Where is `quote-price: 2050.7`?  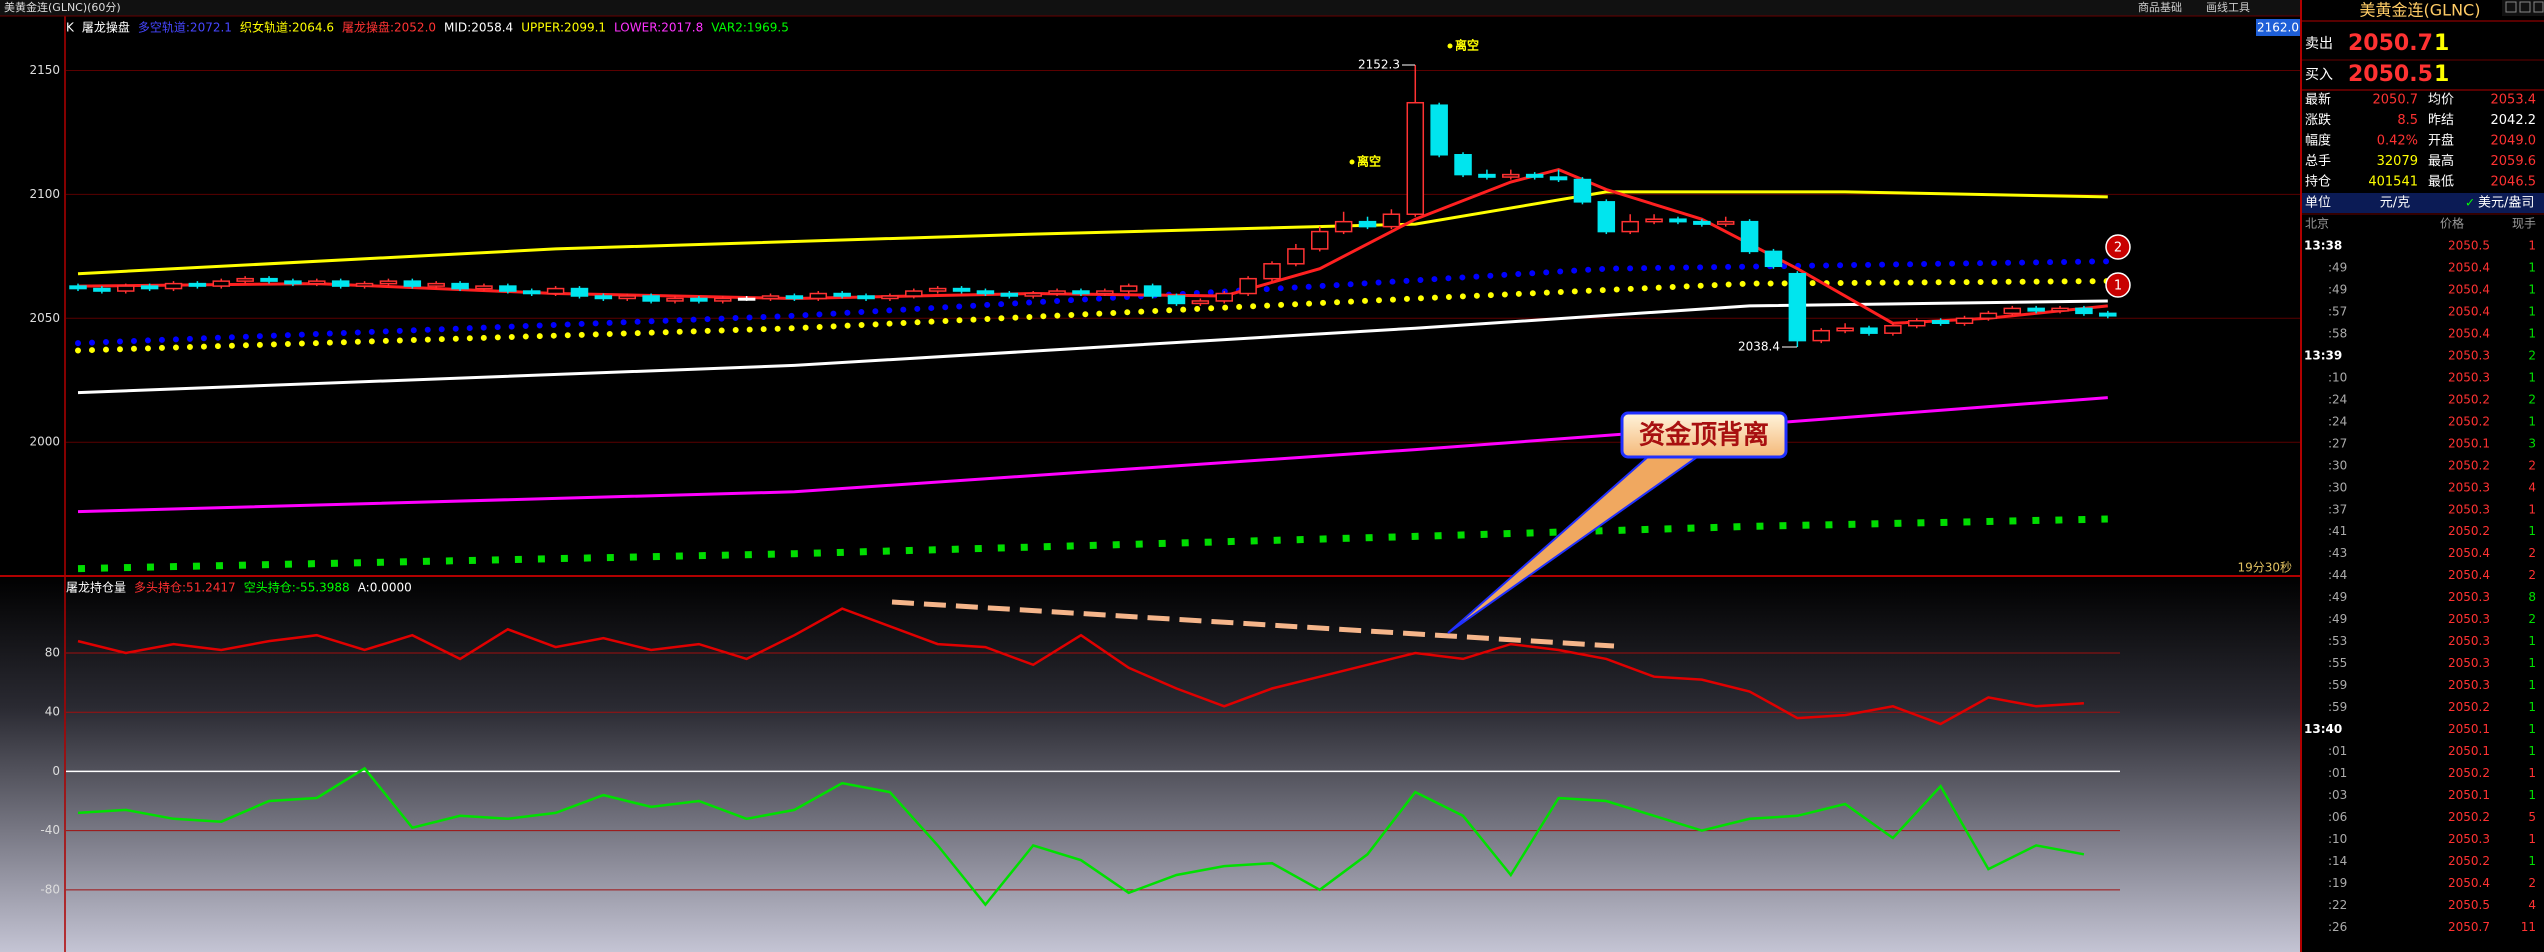 quote-price: 2050.7 is located at coordinates (2390, 43).